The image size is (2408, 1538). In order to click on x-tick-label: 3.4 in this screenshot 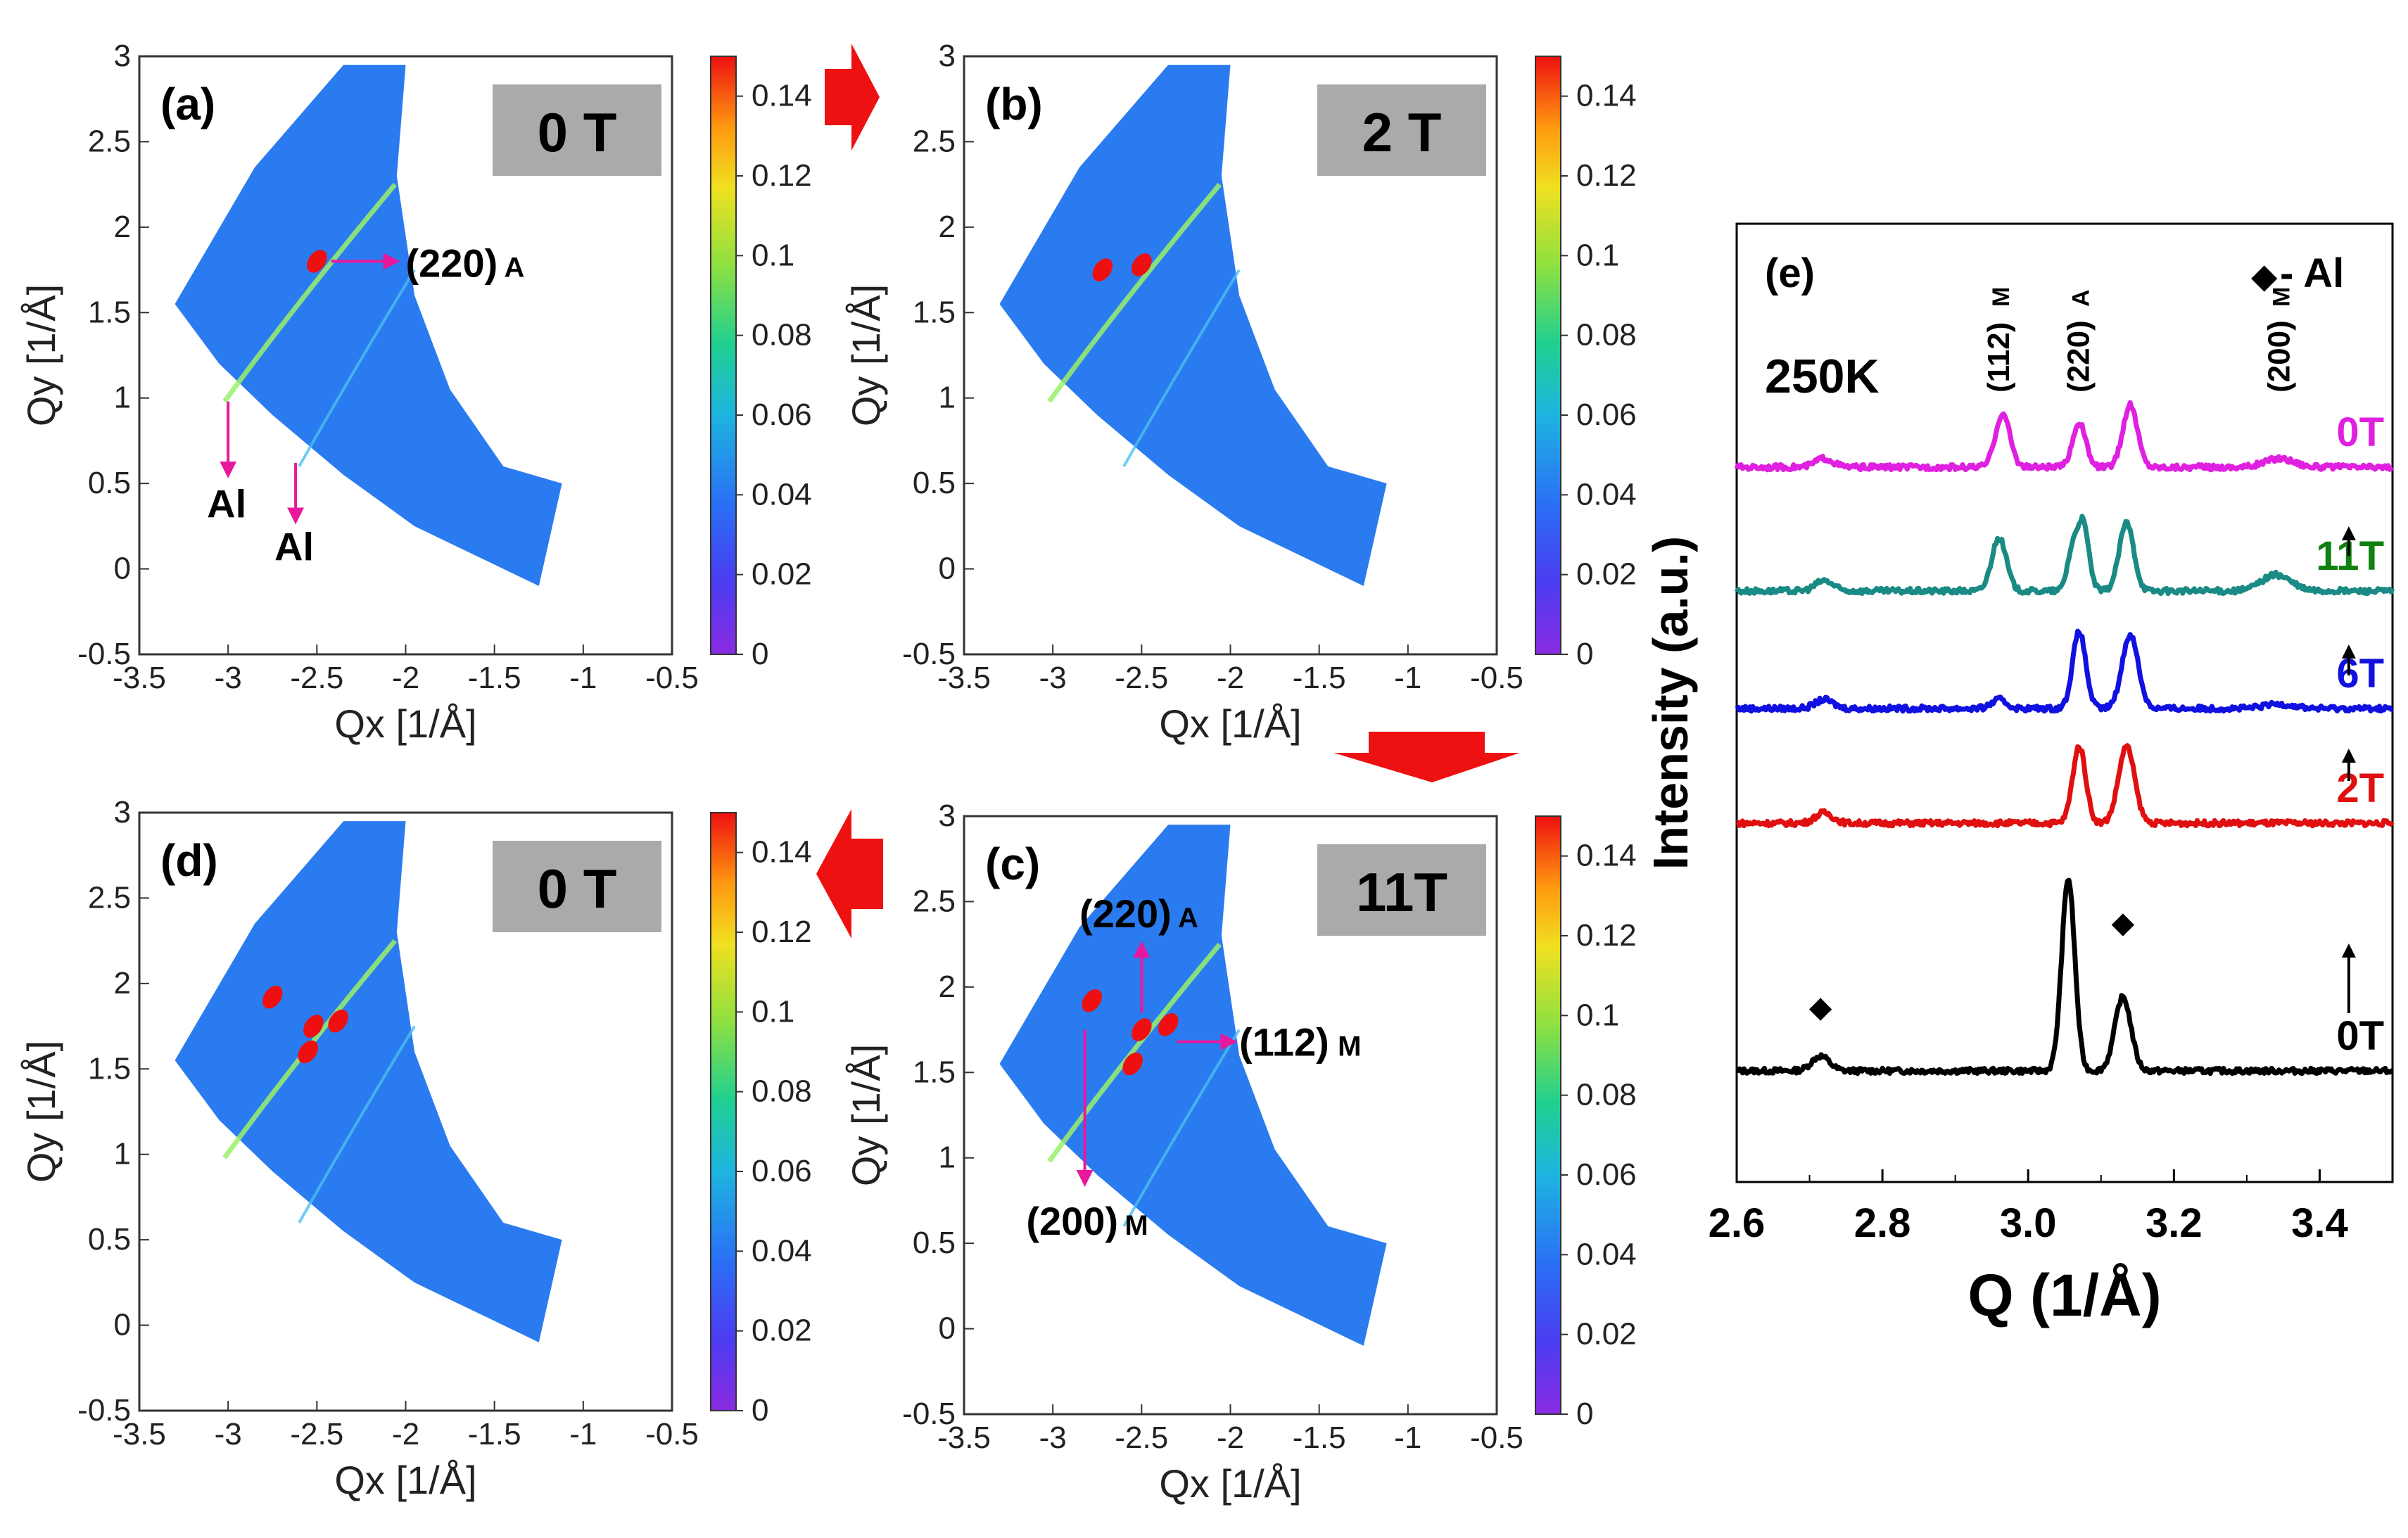, I will do `click(2319, 1223)`.